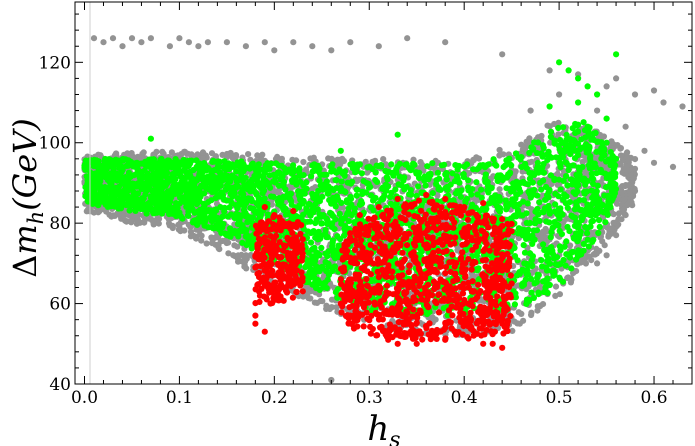 This screenshot has width=695, height=446. Describe the element at coordinates (537, 153) in the screenshot. I see `data-point-s1-1926` at that location.